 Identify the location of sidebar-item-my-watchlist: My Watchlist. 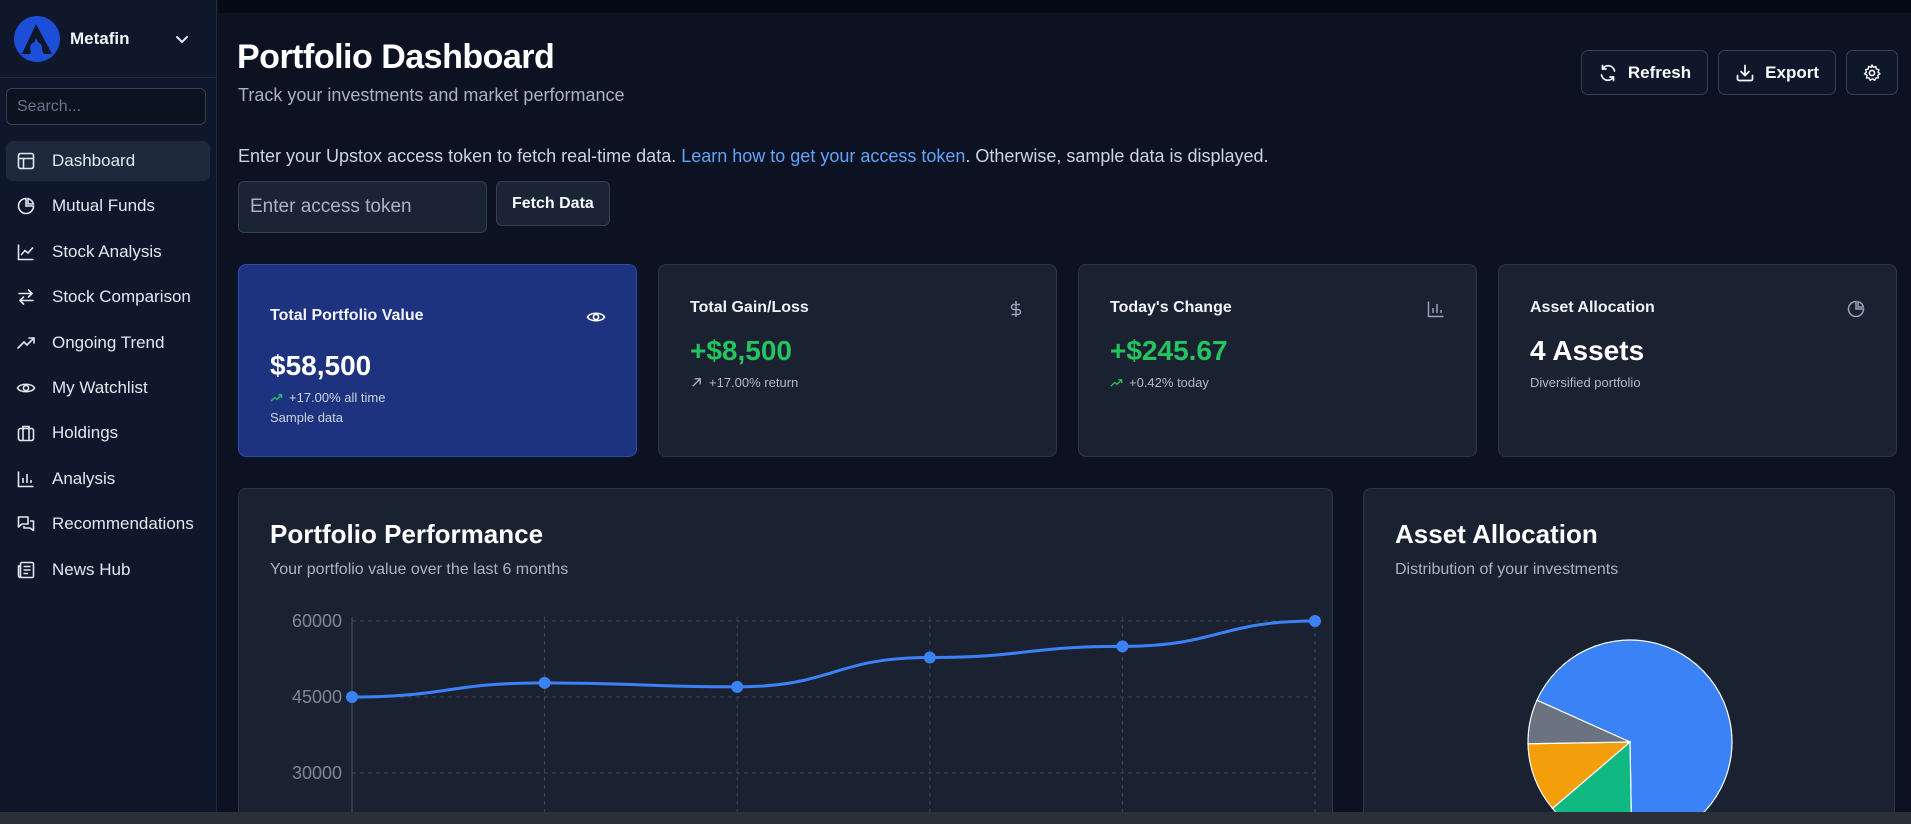
(108, 388).